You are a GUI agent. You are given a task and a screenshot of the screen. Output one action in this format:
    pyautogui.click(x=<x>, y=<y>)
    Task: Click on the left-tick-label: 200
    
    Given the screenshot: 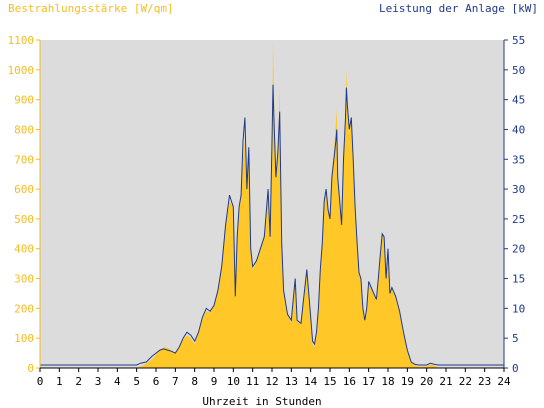 What is the action you would take?
    pyautogui.click(x=24, y=308)
    